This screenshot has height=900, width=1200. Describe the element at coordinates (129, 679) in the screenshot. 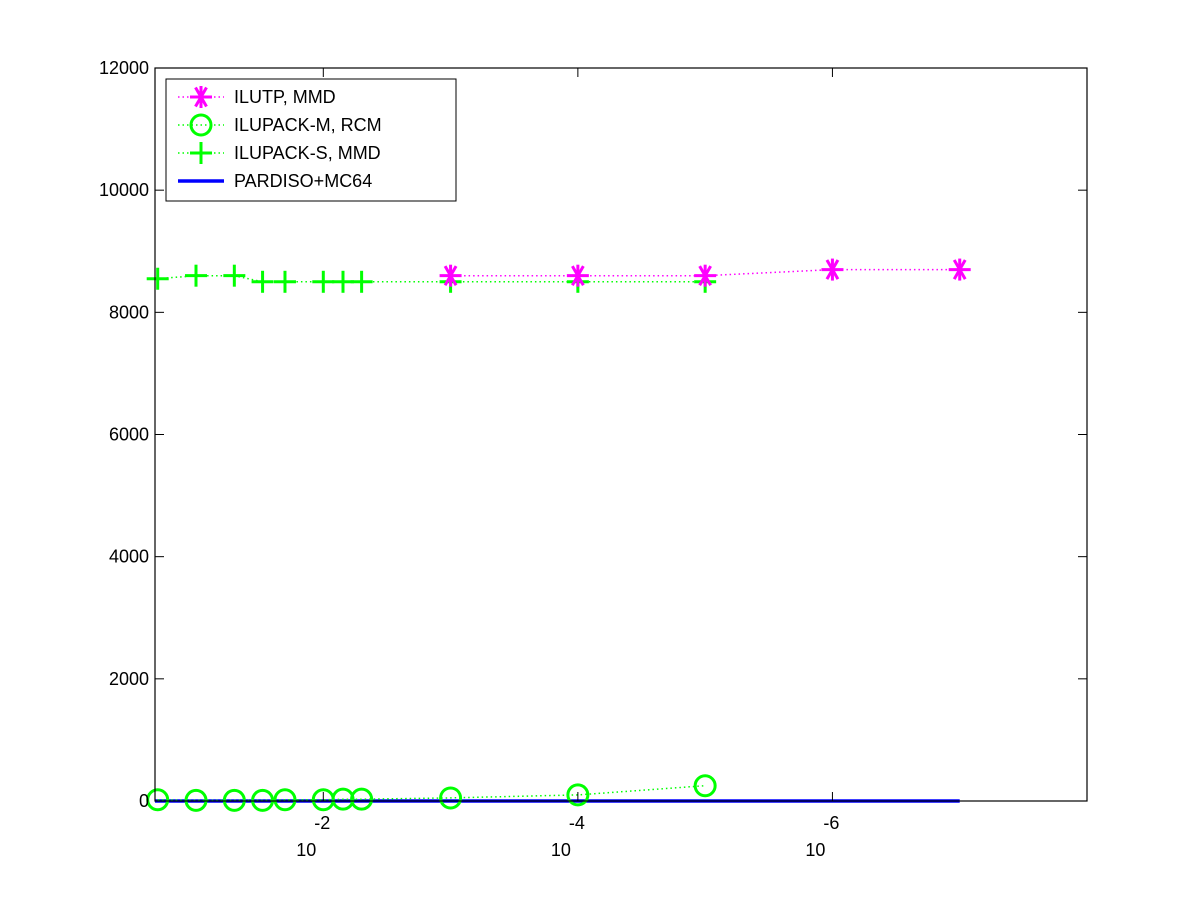

I see `y-tick-label: 2000` at that location.